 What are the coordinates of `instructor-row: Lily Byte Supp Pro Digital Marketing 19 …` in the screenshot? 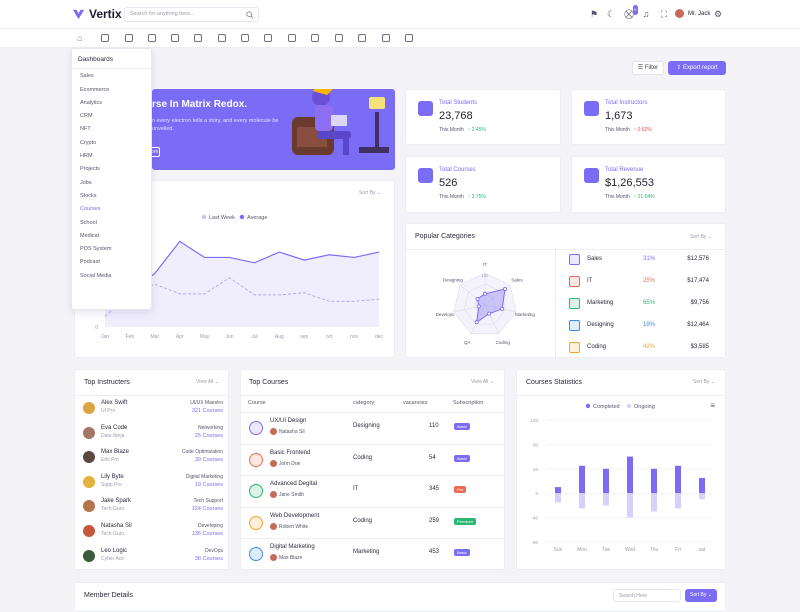 It's located at (153, 484).